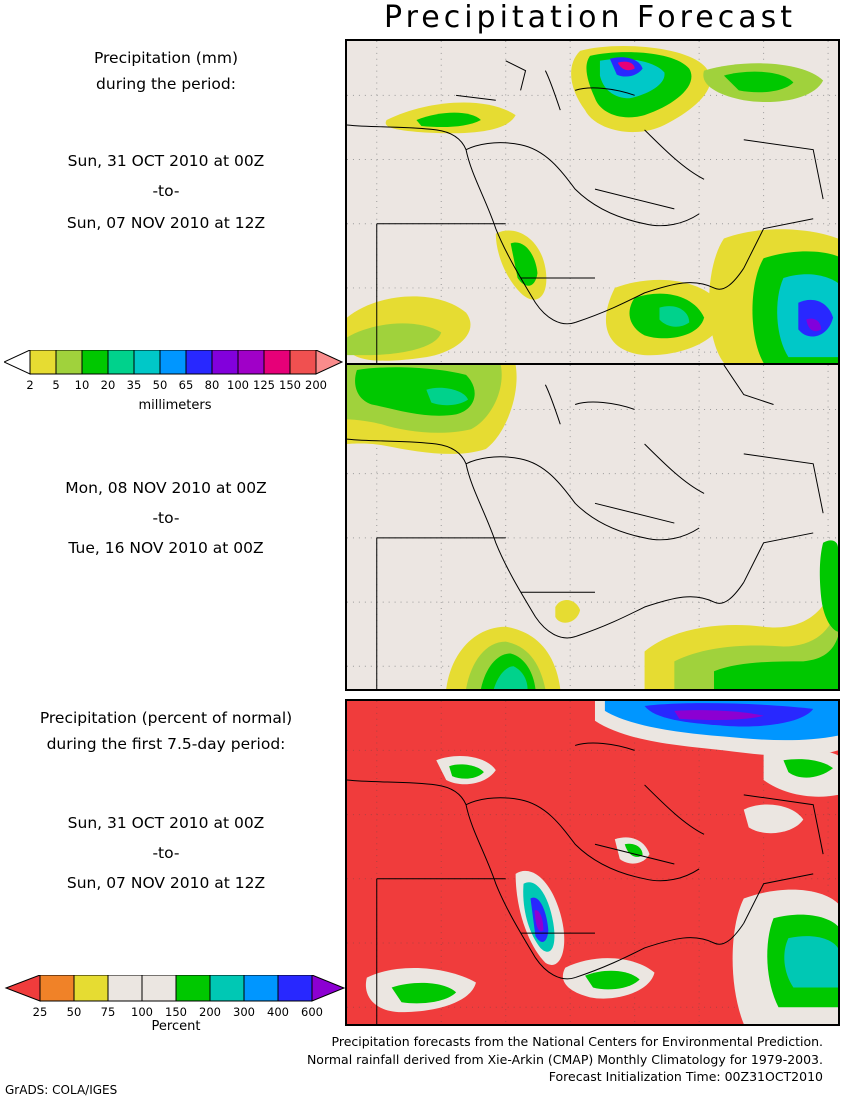 This screenshot has height=1100, width=850. Describe the element at coordinates (328, 988) in the screenshot. I see `colorbar-pct-high-arrow` at that location.